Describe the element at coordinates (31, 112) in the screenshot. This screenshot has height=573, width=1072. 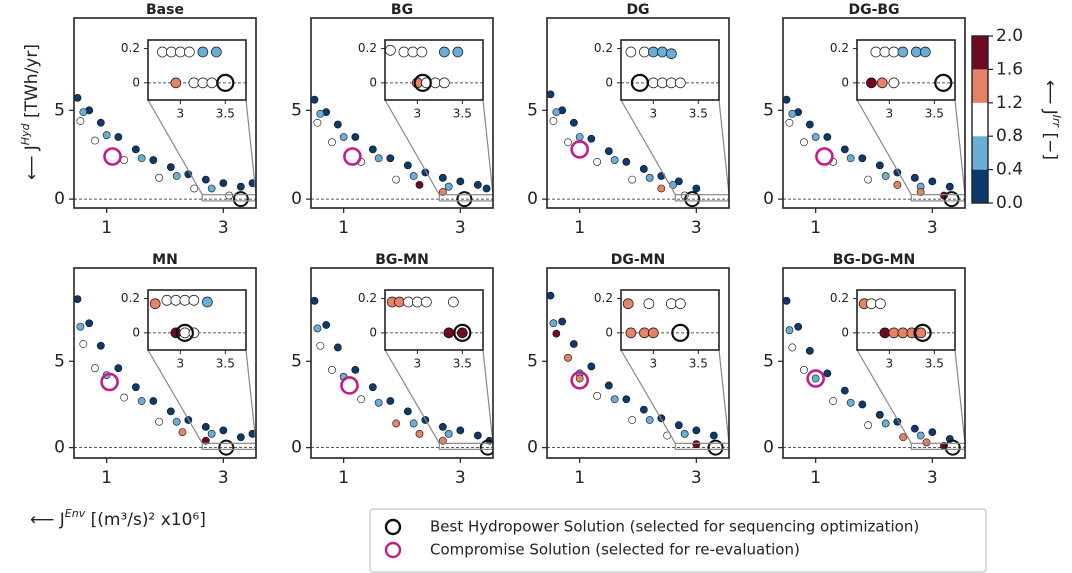
I see `y-axis-label: ⟵ JHyd [TWh/yr]` at that location.